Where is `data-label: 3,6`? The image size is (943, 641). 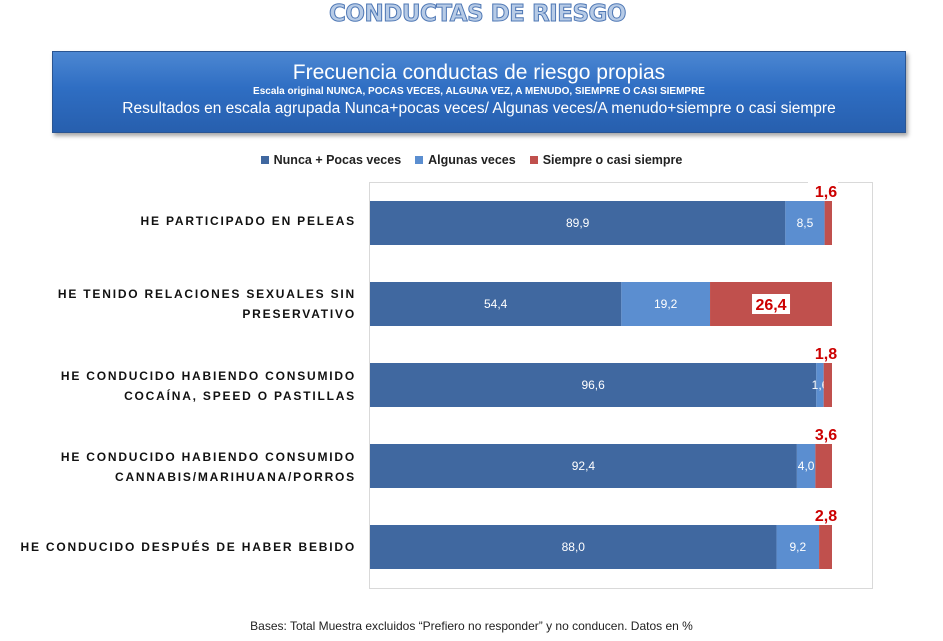
data-label: 3,6 is located at coordinates (826, 435).